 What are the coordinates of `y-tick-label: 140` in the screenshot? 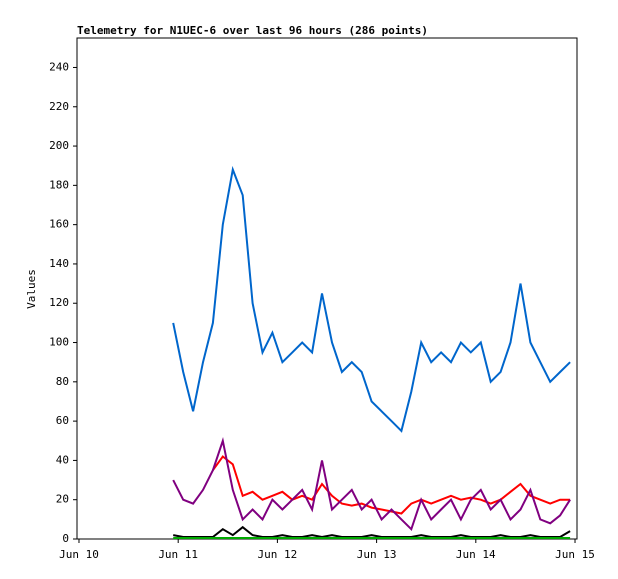 It's located at (59, 263).